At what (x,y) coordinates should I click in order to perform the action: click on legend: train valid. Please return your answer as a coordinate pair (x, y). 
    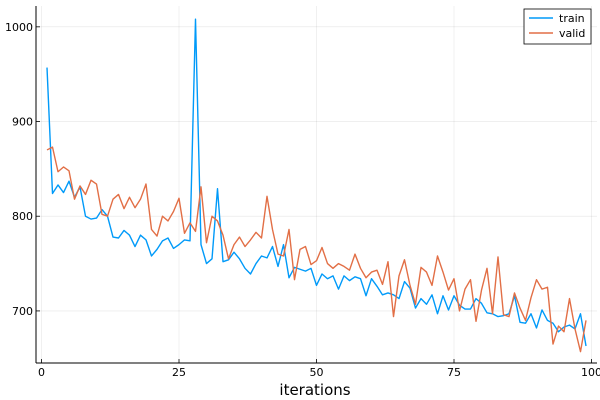
    Looking at the image, I should click on (557, 26).